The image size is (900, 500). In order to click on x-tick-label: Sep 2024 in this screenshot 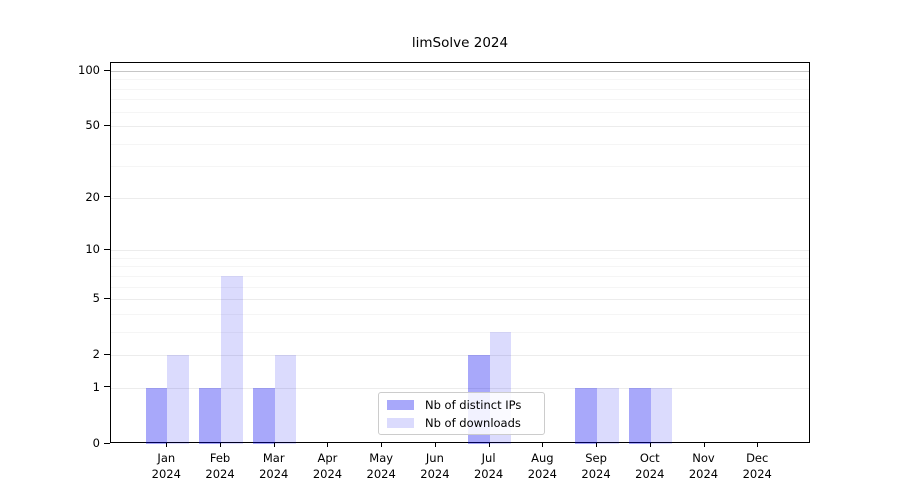, I will do `click(596, 466)`.